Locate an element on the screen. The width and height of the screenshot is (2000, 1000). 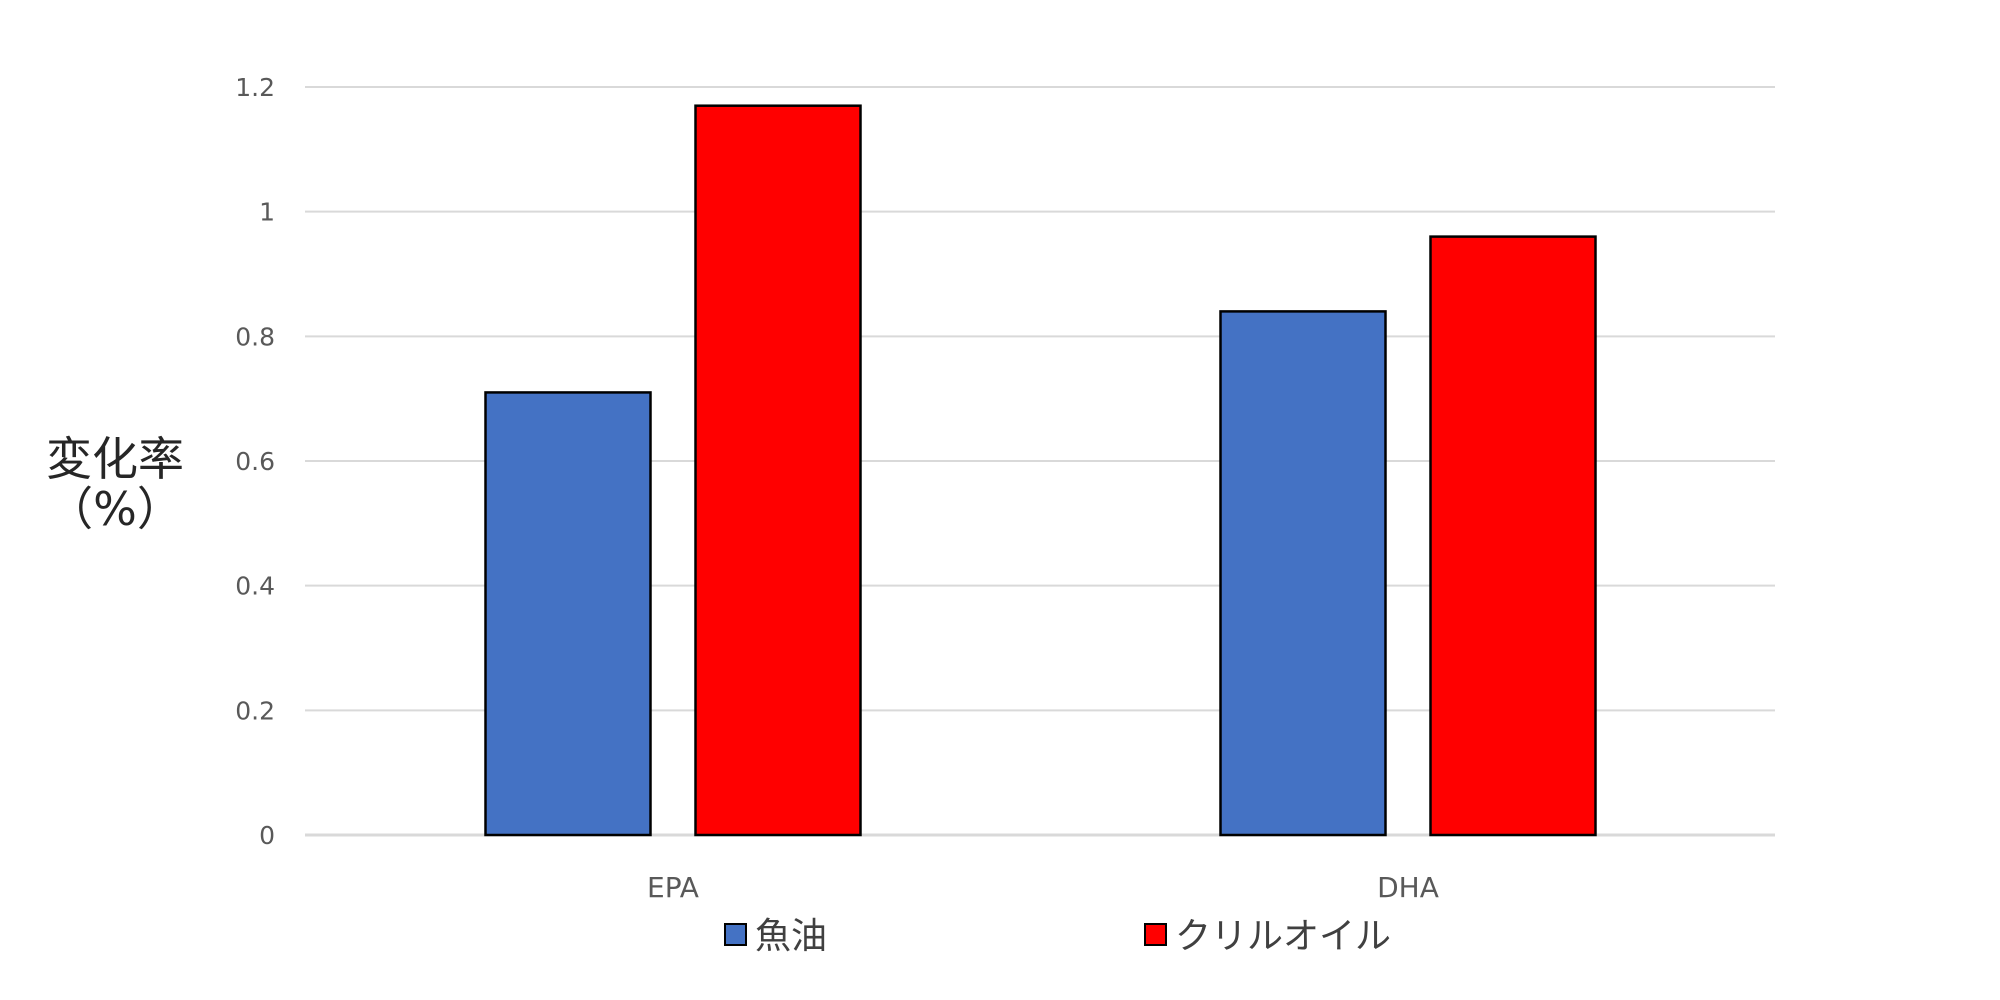
y-axis-ticks: 0 0.2 0.4 0.6 0.8 1 1.2 is located at coordinates (255, 461).